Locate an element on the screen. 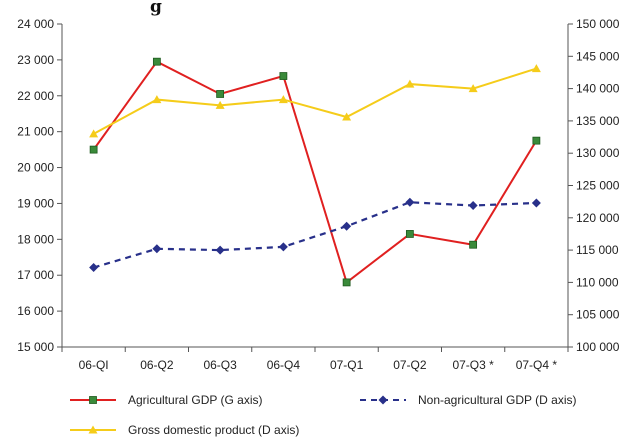 Image resolution: width=628 pixels, height=440 pixels. chart-title-fragment: g is located at coordinates (156, 8).